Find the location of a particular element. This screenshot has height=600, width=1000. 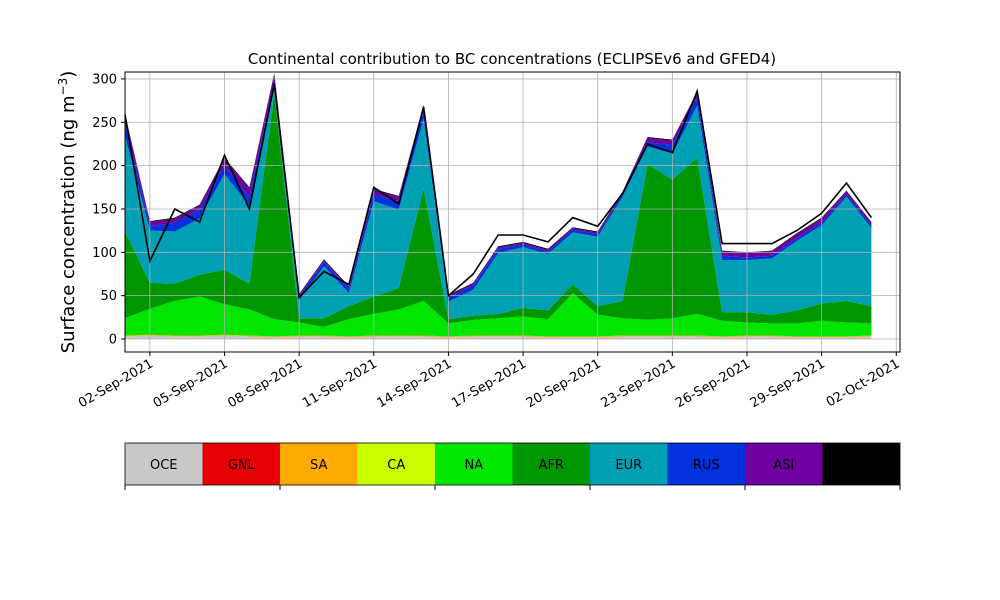

legend-label-sa: SA is located at coordinates (318, 465).